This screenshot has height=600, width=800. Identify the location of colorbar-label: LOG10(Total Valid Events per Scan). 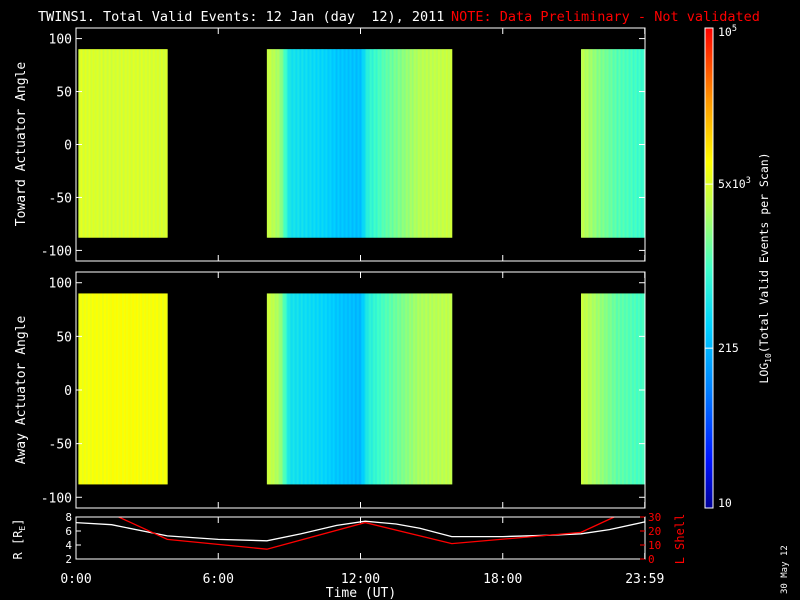
(765, 267).